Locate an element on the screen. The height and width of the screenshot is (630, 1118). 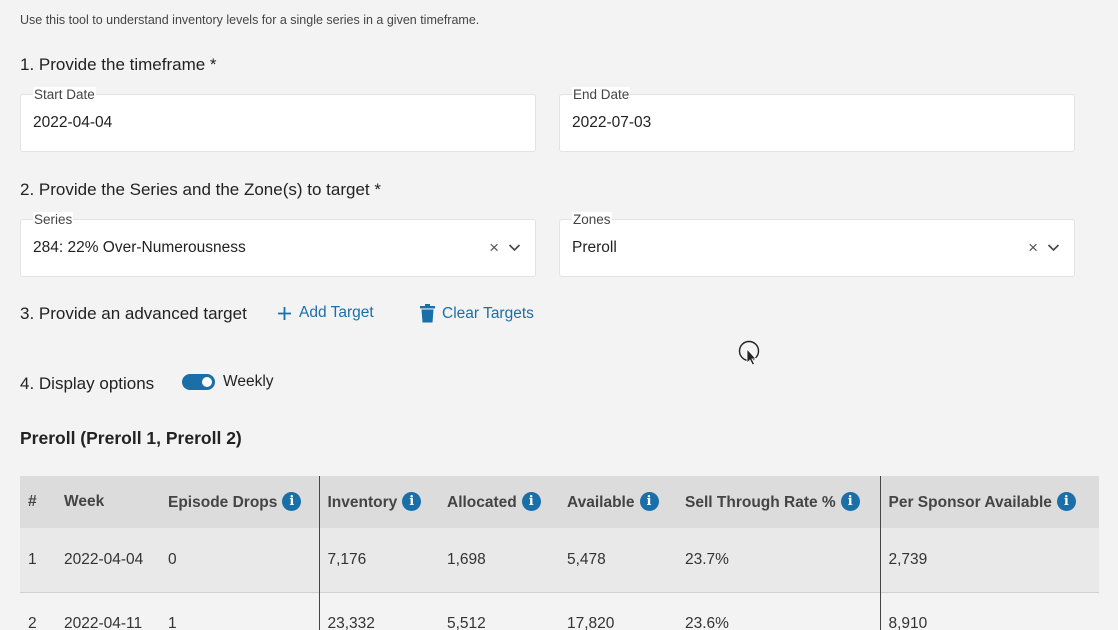
cell-index: 2 is located at coordinates (32, 622).